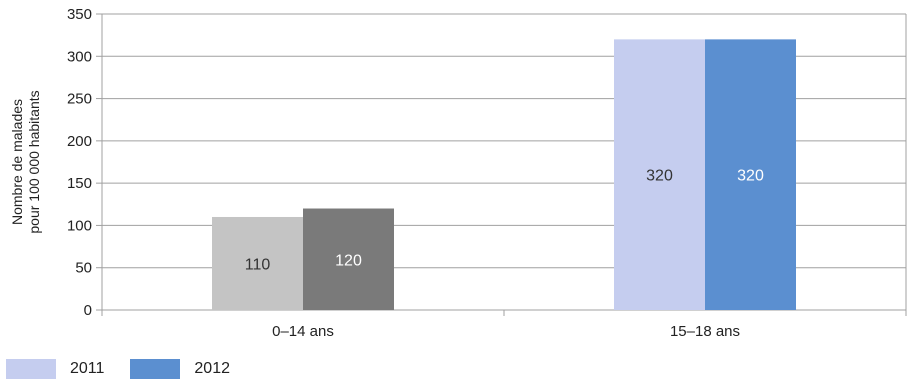  I want to click on data-label-2011-cat1: 320, so click(659, 176).